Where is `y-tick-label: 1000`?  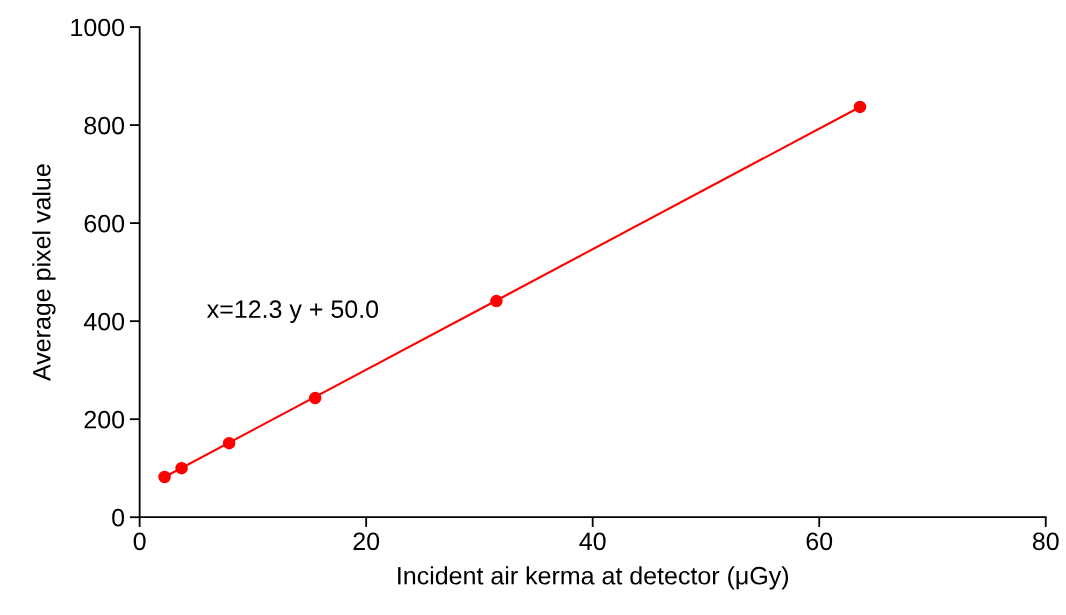
y-tick-label: 1000 is located at coordinates (98, 27).